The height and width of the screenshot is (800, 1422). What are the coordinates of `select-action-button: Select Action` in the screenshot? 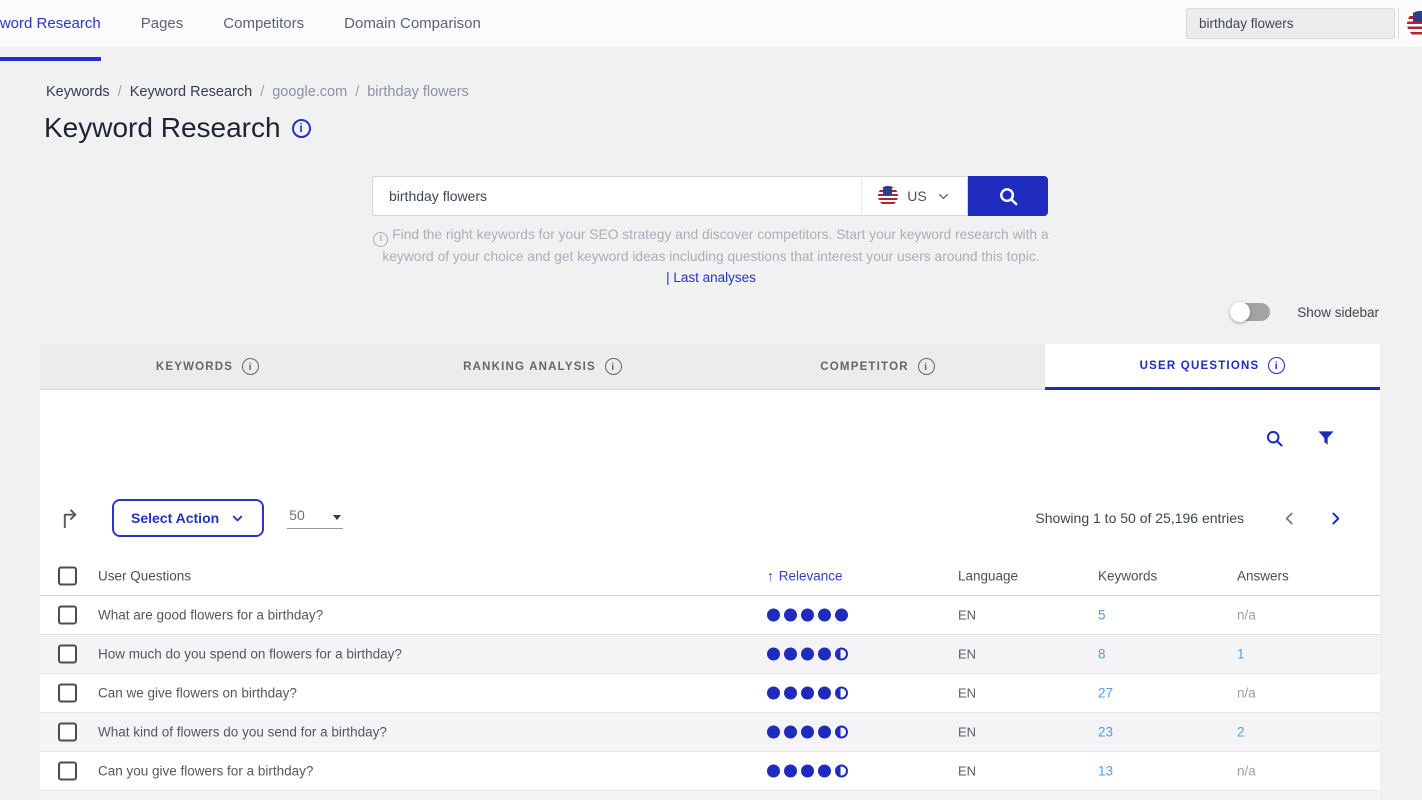 It's located at (188, 518).